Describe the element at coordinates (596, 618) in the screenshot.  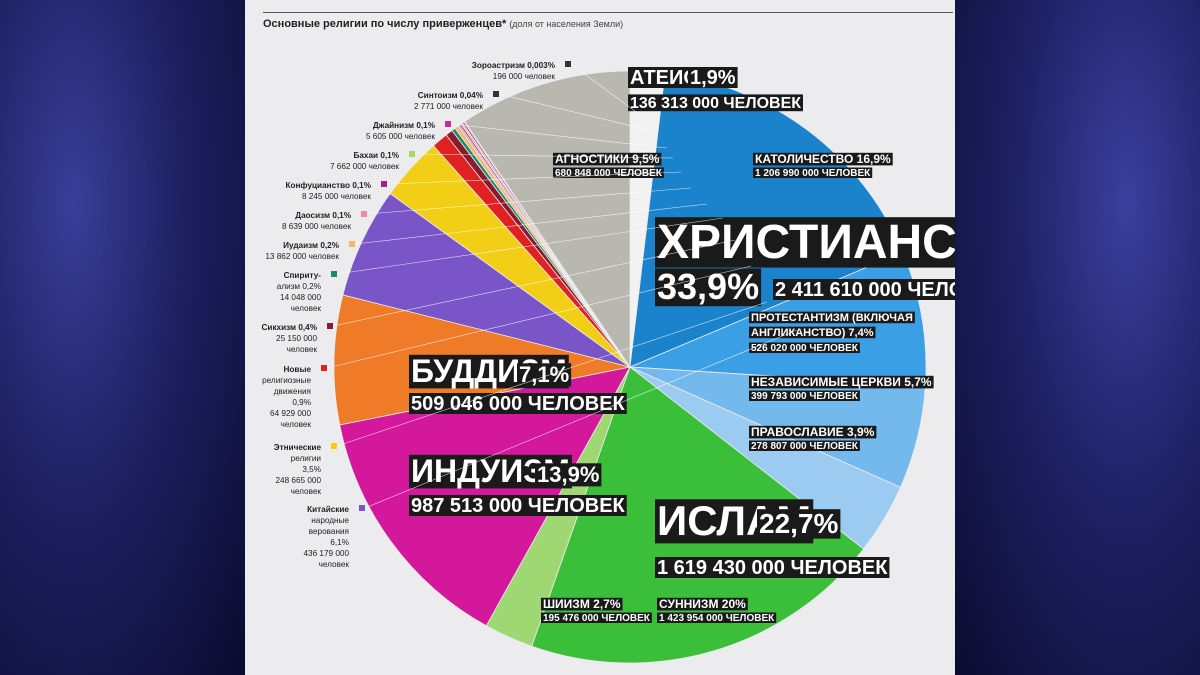
I see `subcount-shia: 195 476 000 ЧЕЛОВЕК` at that location.